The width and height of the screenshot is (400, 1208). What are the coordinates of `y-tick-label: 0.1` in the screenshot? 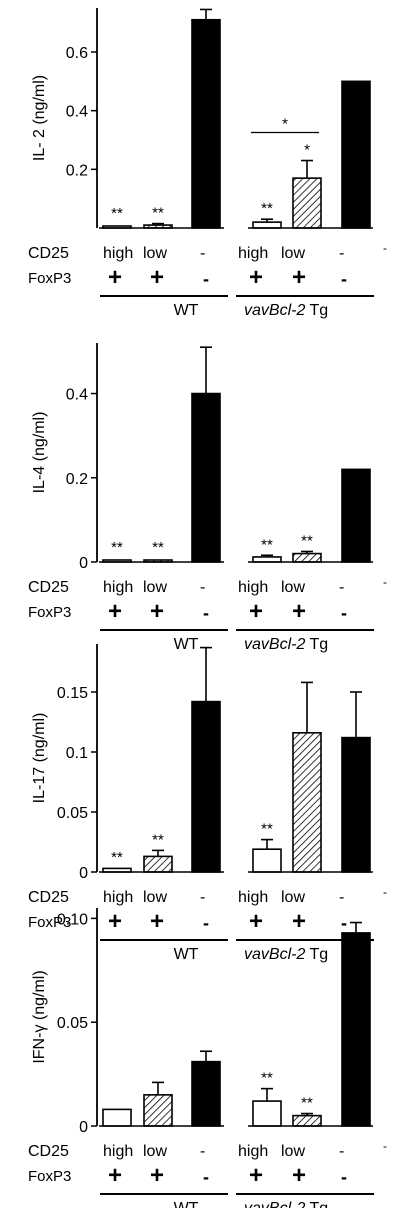 It's located at (77, 753).